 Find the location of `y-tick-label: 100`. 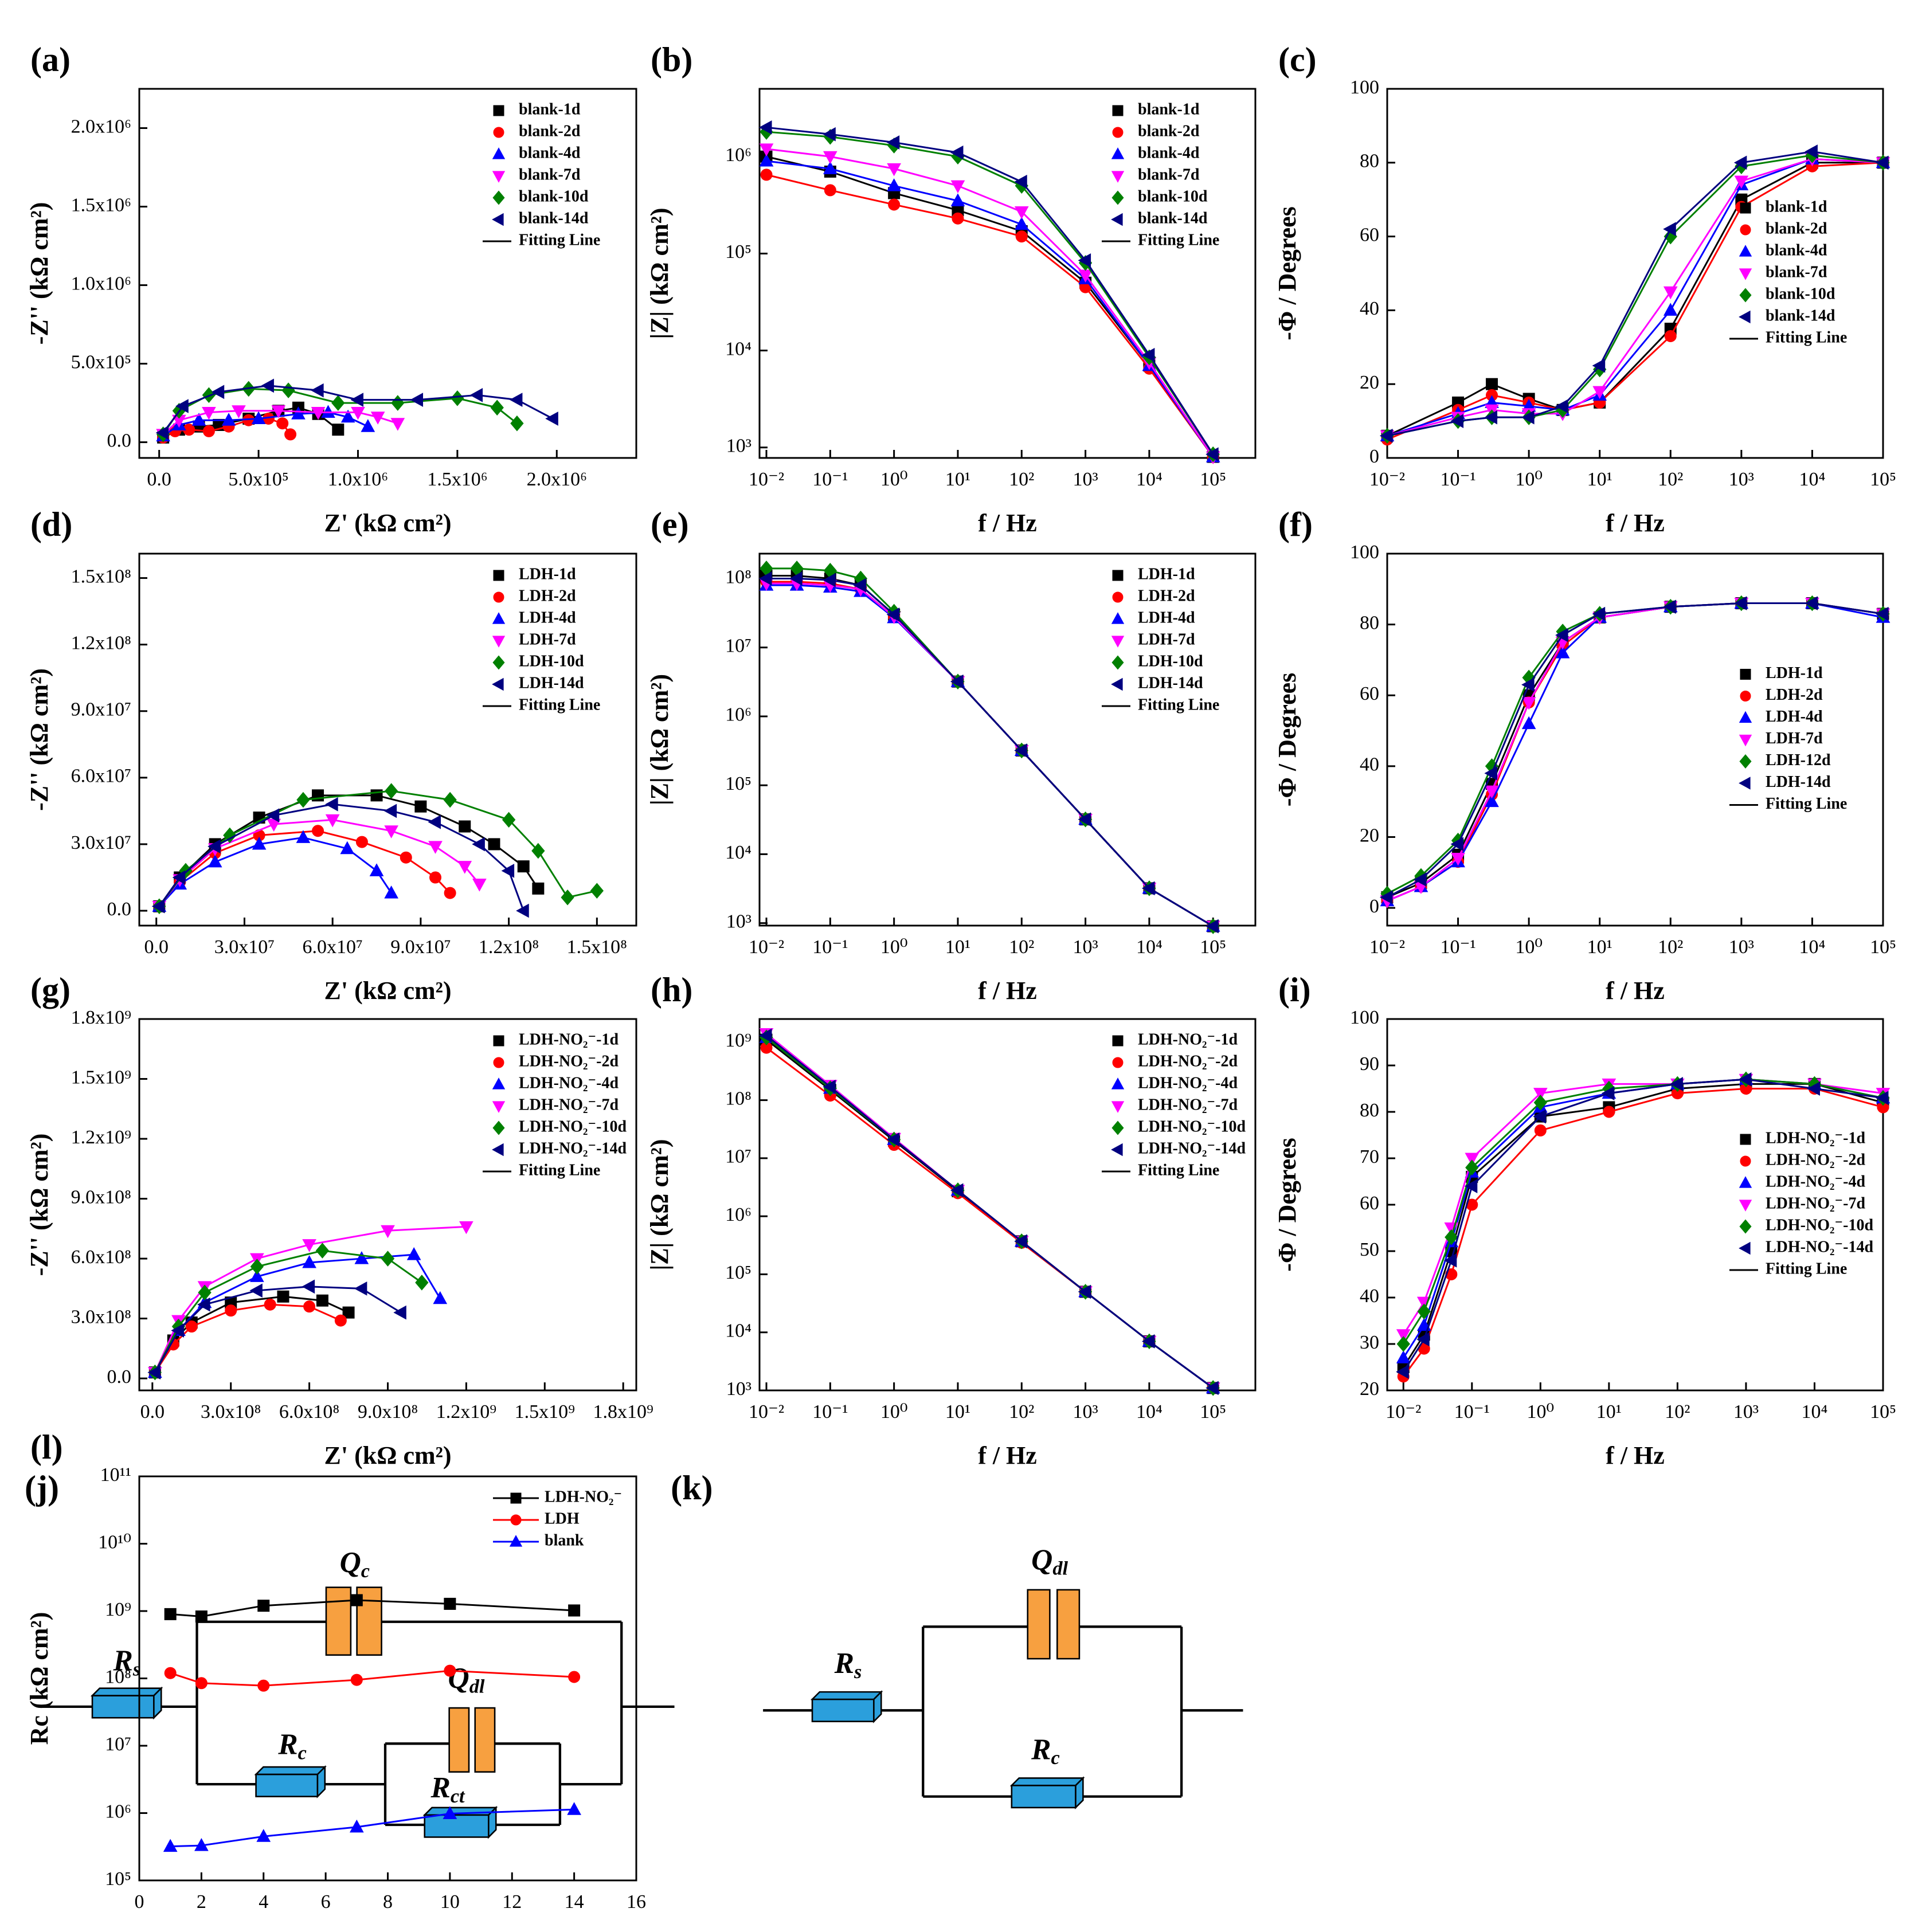

y-tick-label: 100 is located at coordinates (1364, 1018).